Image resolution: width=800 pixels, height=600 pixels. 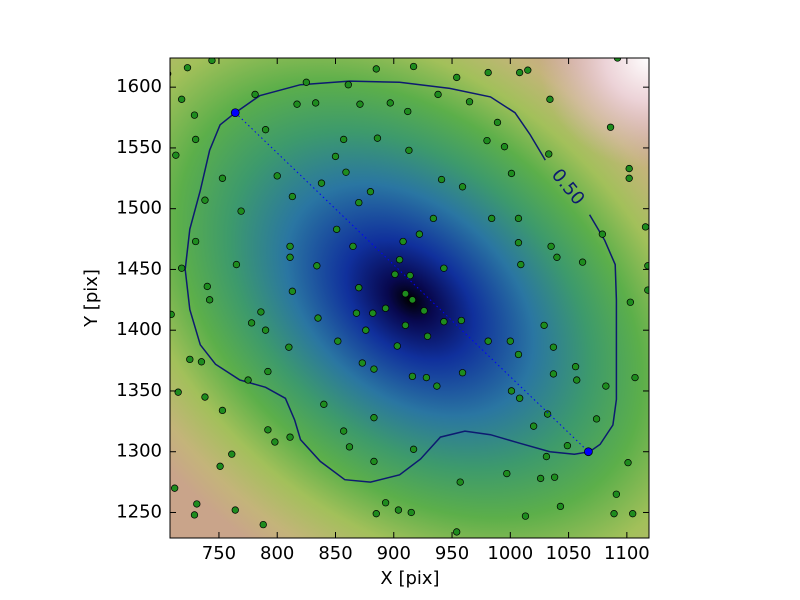 What do you see at coordinates (627, 553) in the screenshot?
I see `x-tick-label: 1100` at bounding box center [627, 553].